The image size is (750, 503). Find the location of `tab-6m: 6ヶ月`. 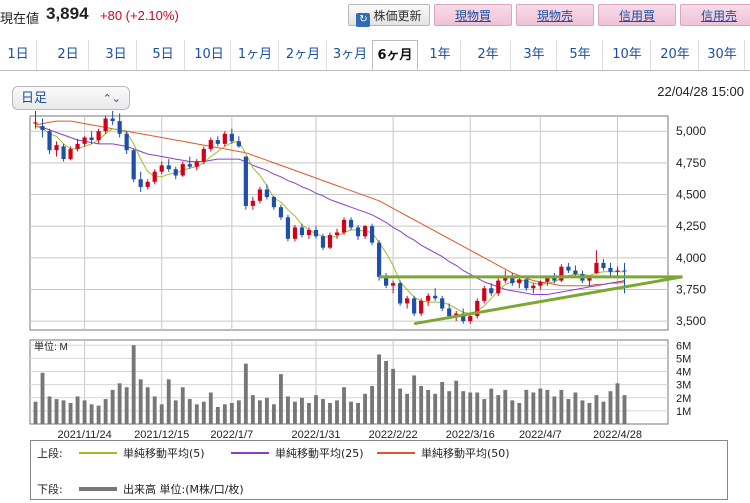

tab-6m: 6ヶ月 is located at coordinates (395, 55).